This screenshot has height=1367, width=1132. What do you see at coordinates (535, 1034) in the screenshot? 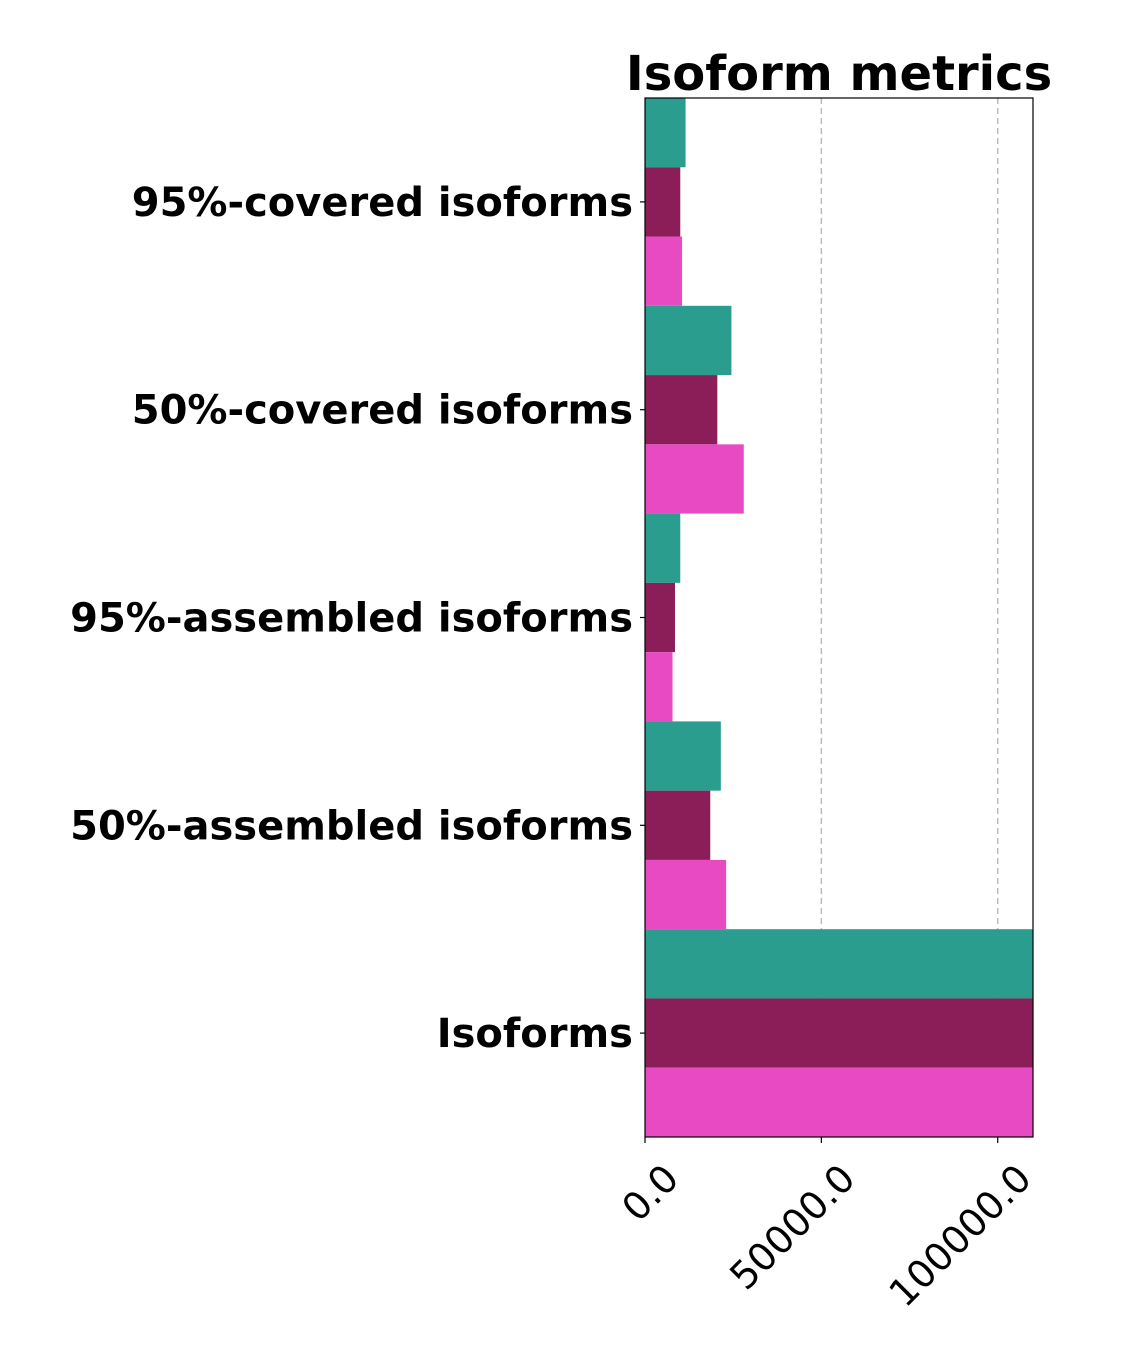
I see `category-label: Isoforms` at bounding box center [535, 1034].